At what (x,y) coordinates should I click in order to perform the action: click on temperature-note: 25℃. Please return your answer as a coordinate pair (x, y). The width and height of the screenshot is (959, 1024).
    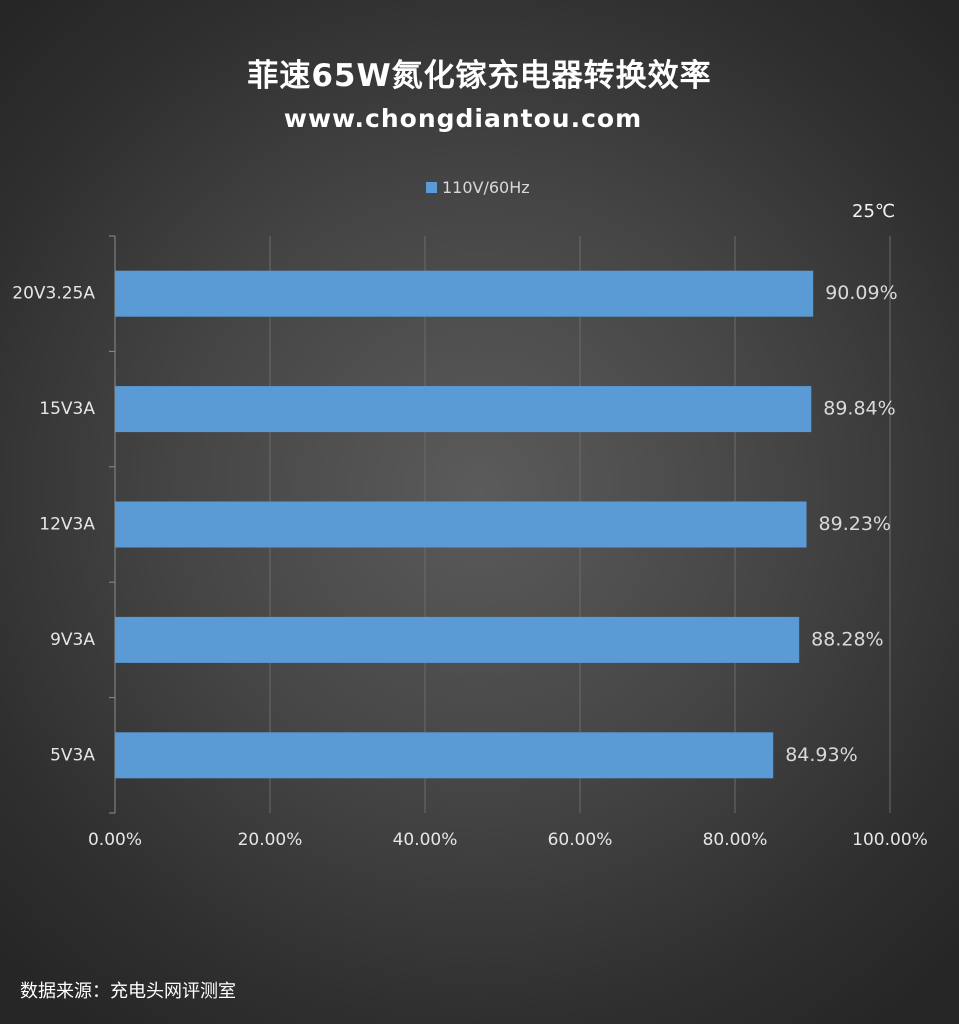
    Looking at the image, I should click on (874, 211).